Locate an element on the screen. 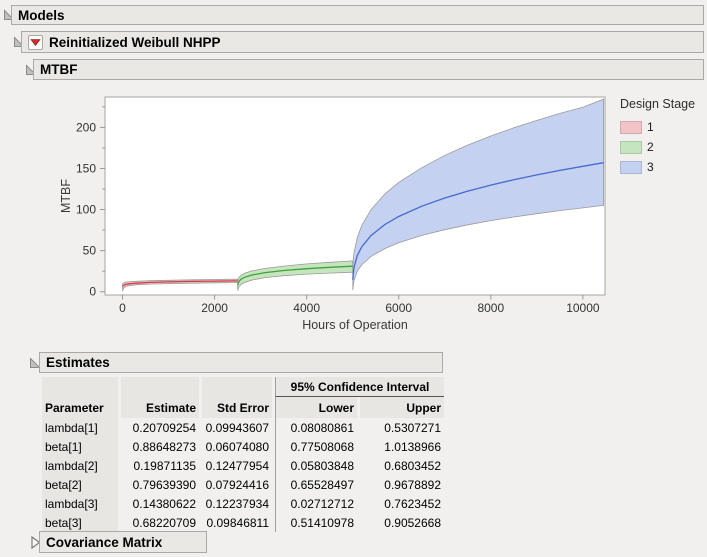 The width and height of the screenshot is (707, 557). covariance-title: Covariance Matrix is located at coordinates (104, 542).